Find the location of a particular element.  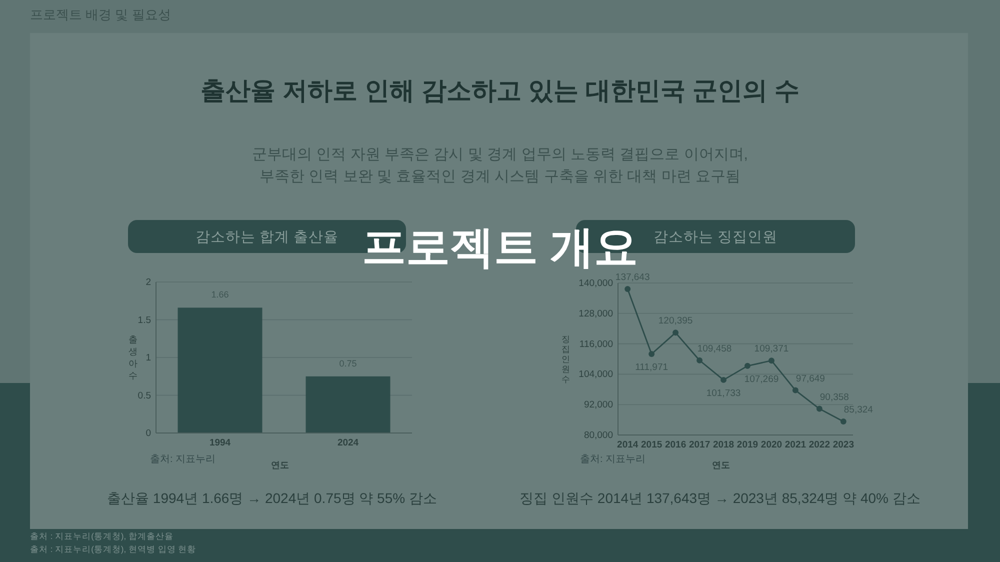

x-tick-label: 2019 is located at coordinates (747, 445).